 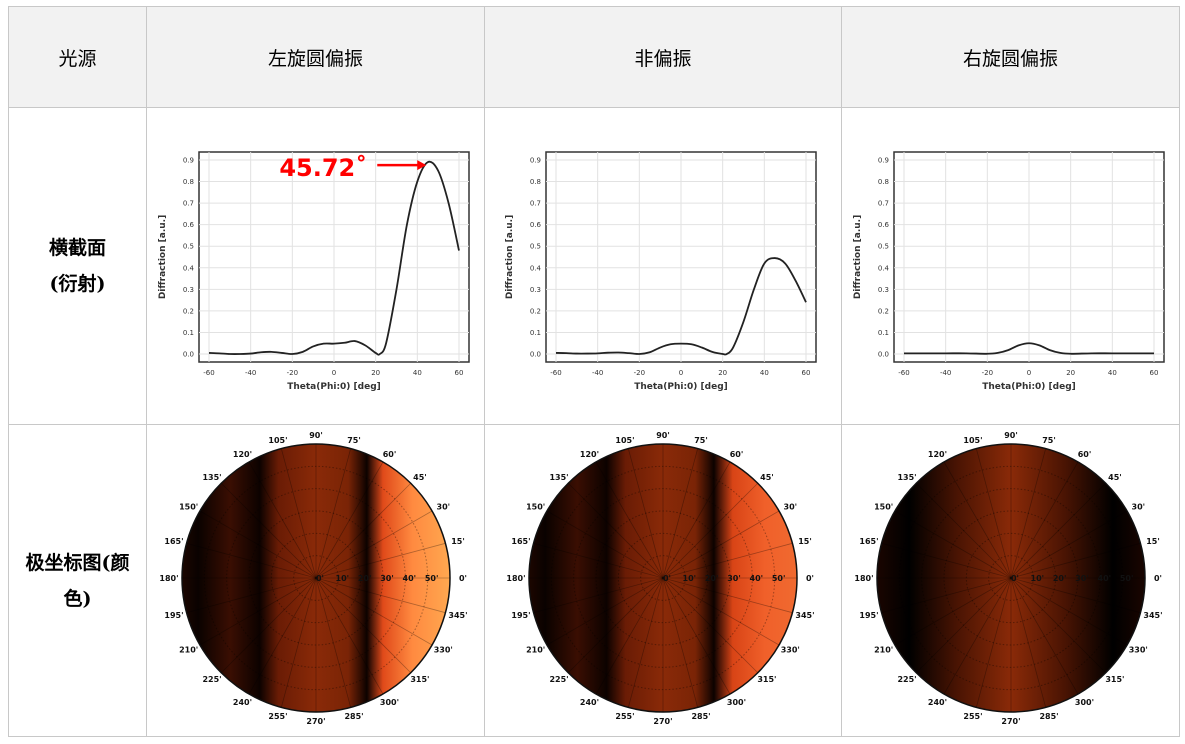 I want to click on angle-label: 90', so click(x=1011, y=435).